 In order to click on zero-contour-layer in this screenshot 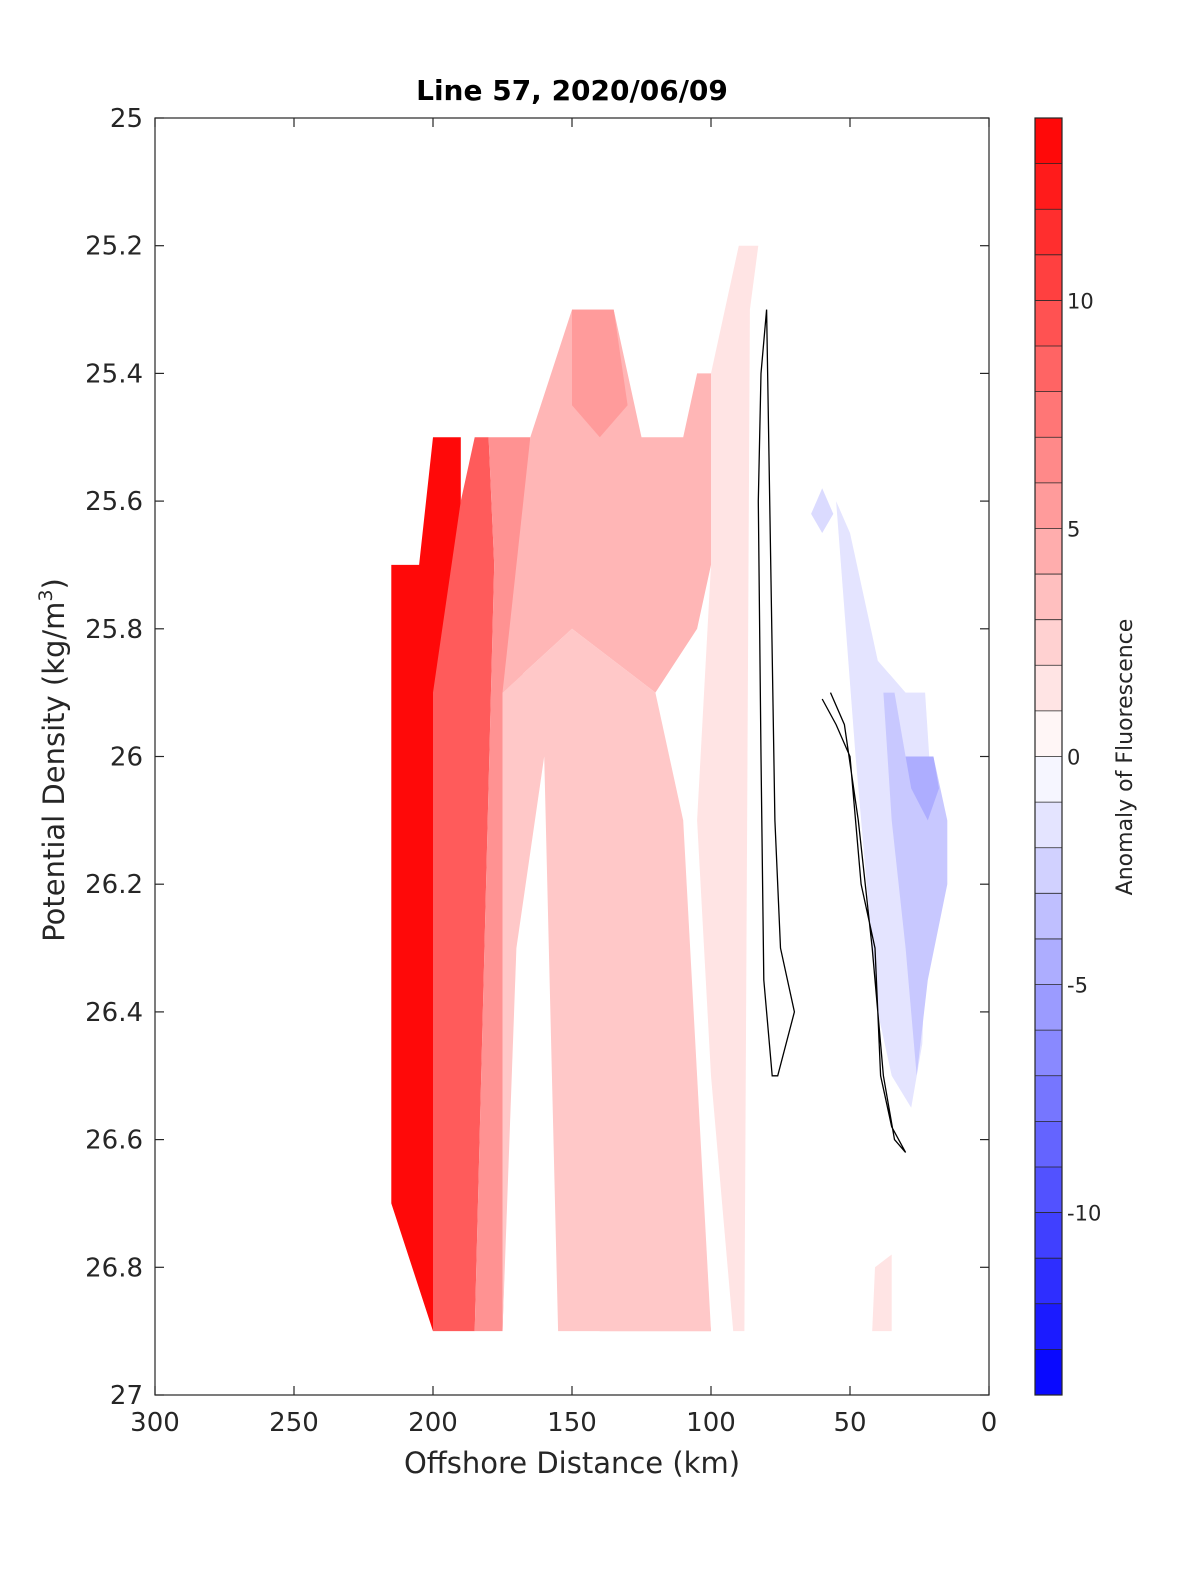, I will do `click(832, 731)`.